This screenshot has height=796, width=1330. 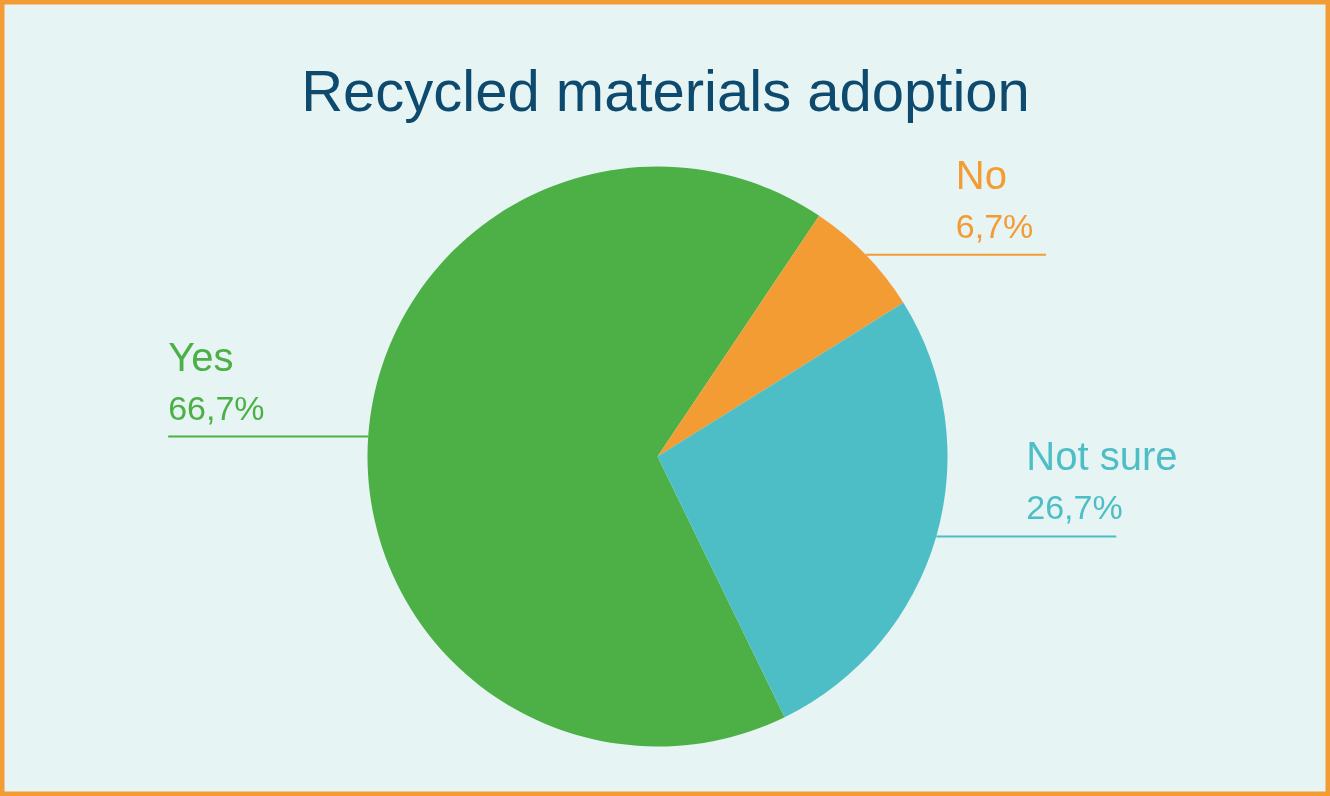 What do you see at coordinates (201, 356) in the screenshot?
I see `slice-label: Yes` at bounding box center [201, 356].